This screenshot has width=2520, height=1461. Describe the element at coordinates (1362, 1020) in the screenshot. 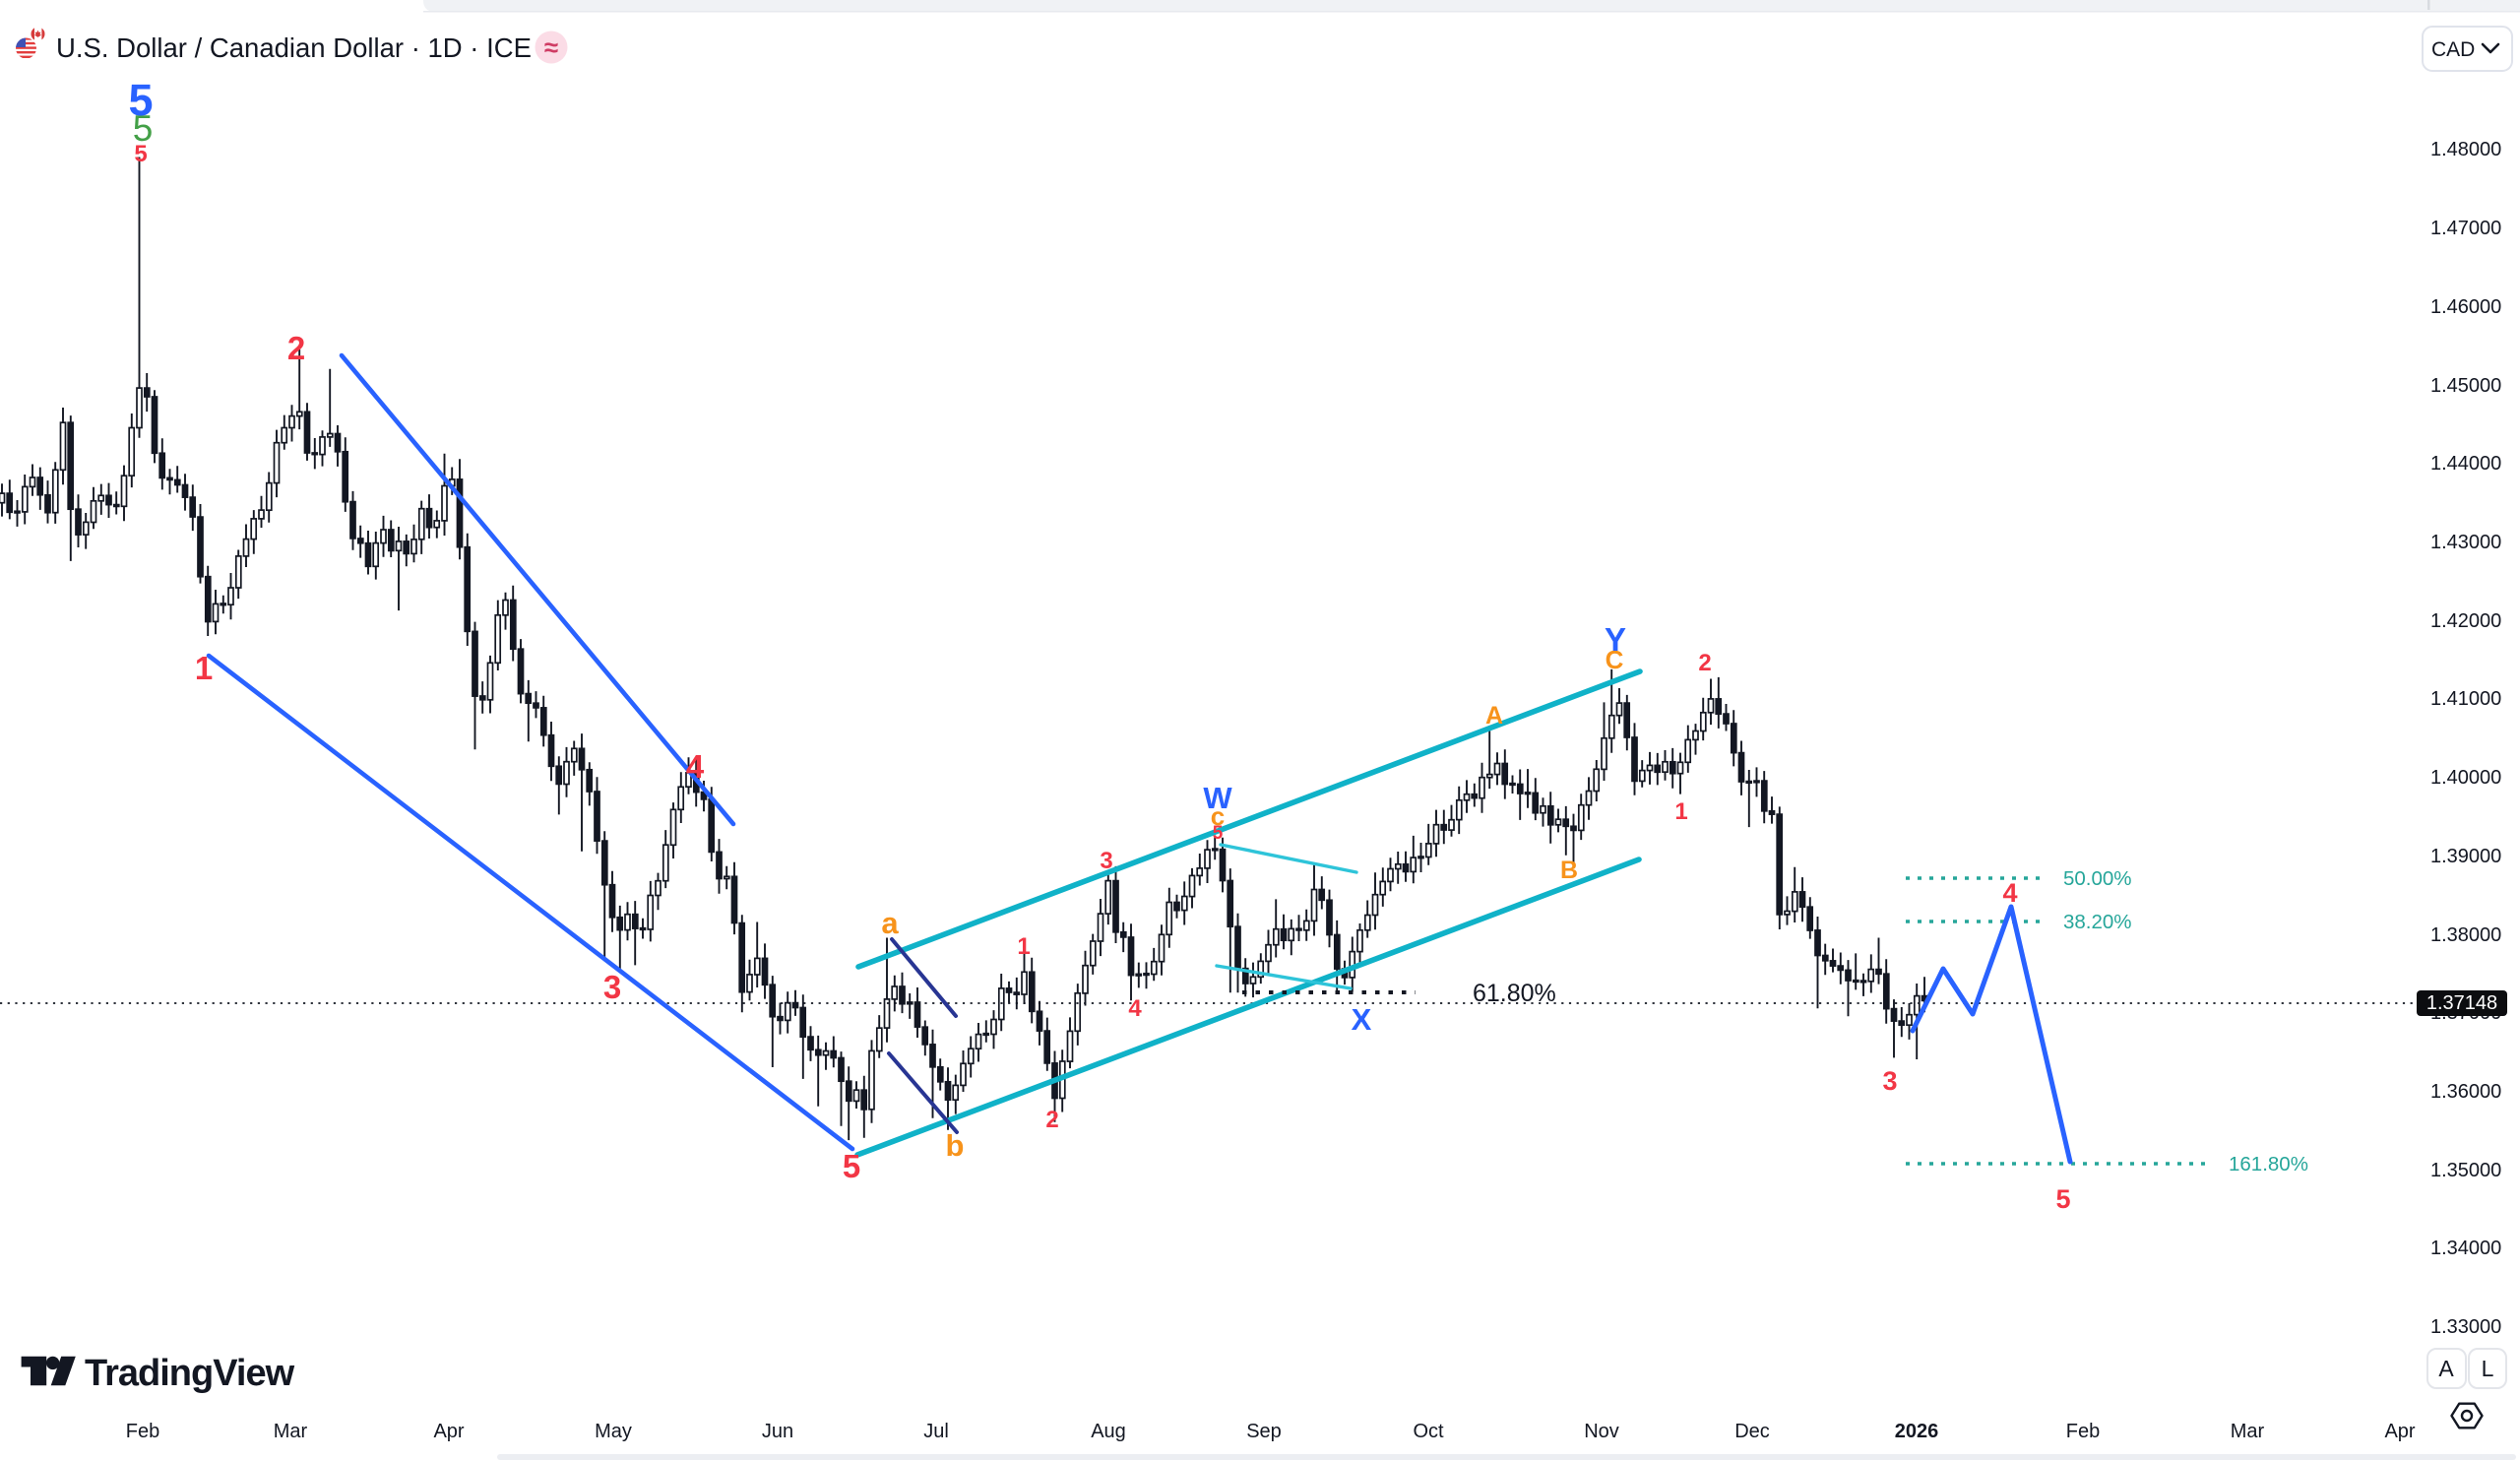

I see `svg-text: X` at that location.